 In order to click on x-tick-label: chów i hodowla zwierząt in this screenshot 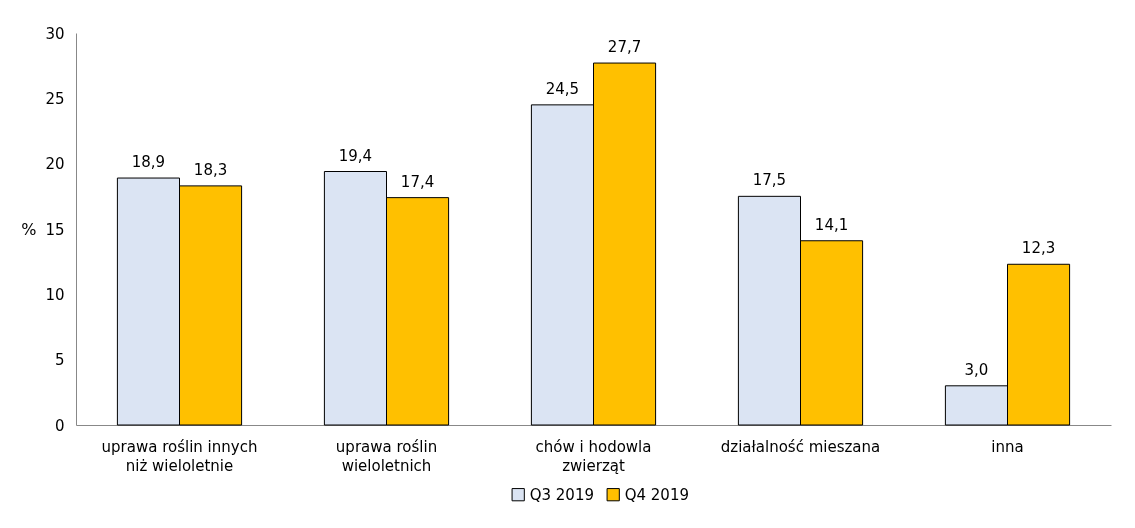, I will do `click(593, 456)`.